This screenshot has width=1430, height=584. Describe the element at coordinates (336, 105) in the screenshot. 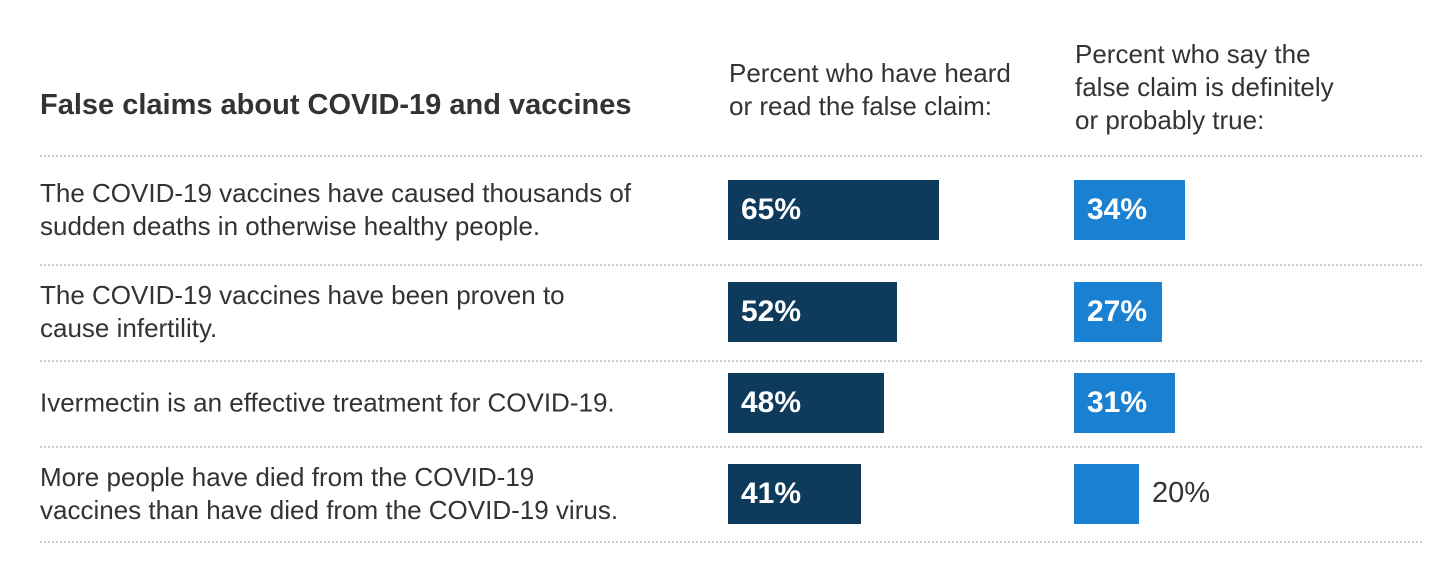

I see `page-title: False claims about COVID-19 and vaccines` at that location.